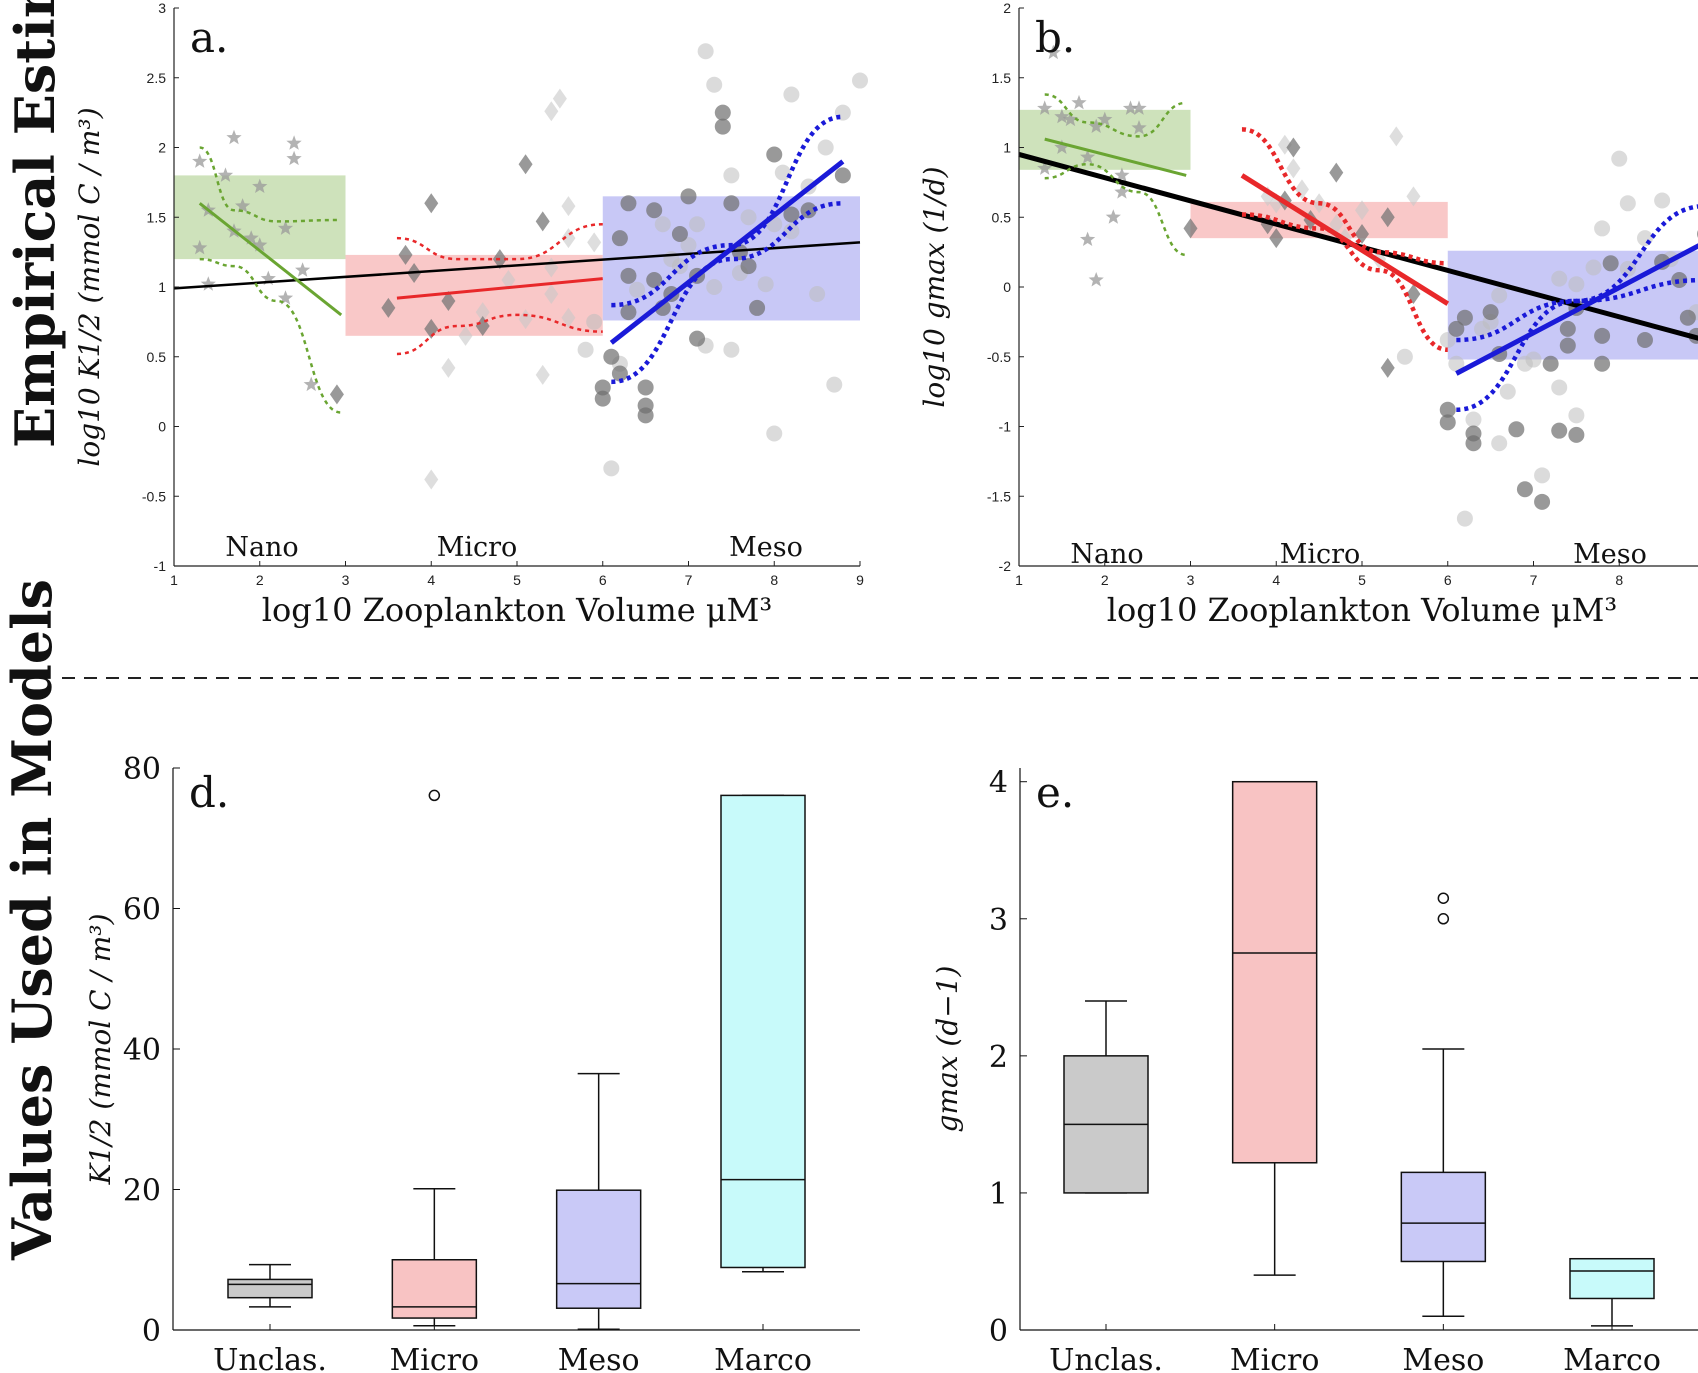 The image size is (1698, 1373). What do you see at coordinates (142, 1050) in the screenshot?
I see `y-tick-label: 40` at bounding box center [142, 1050].